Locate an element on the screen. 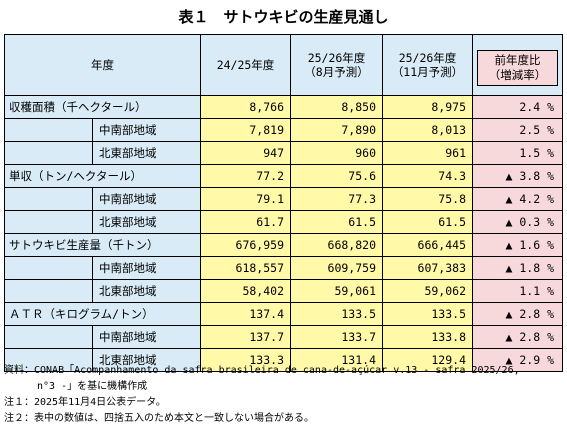 The width and height of the screenshot is (567, 427). value-yoy: ▲ 3.8 % is located at coordinates (517, 176).